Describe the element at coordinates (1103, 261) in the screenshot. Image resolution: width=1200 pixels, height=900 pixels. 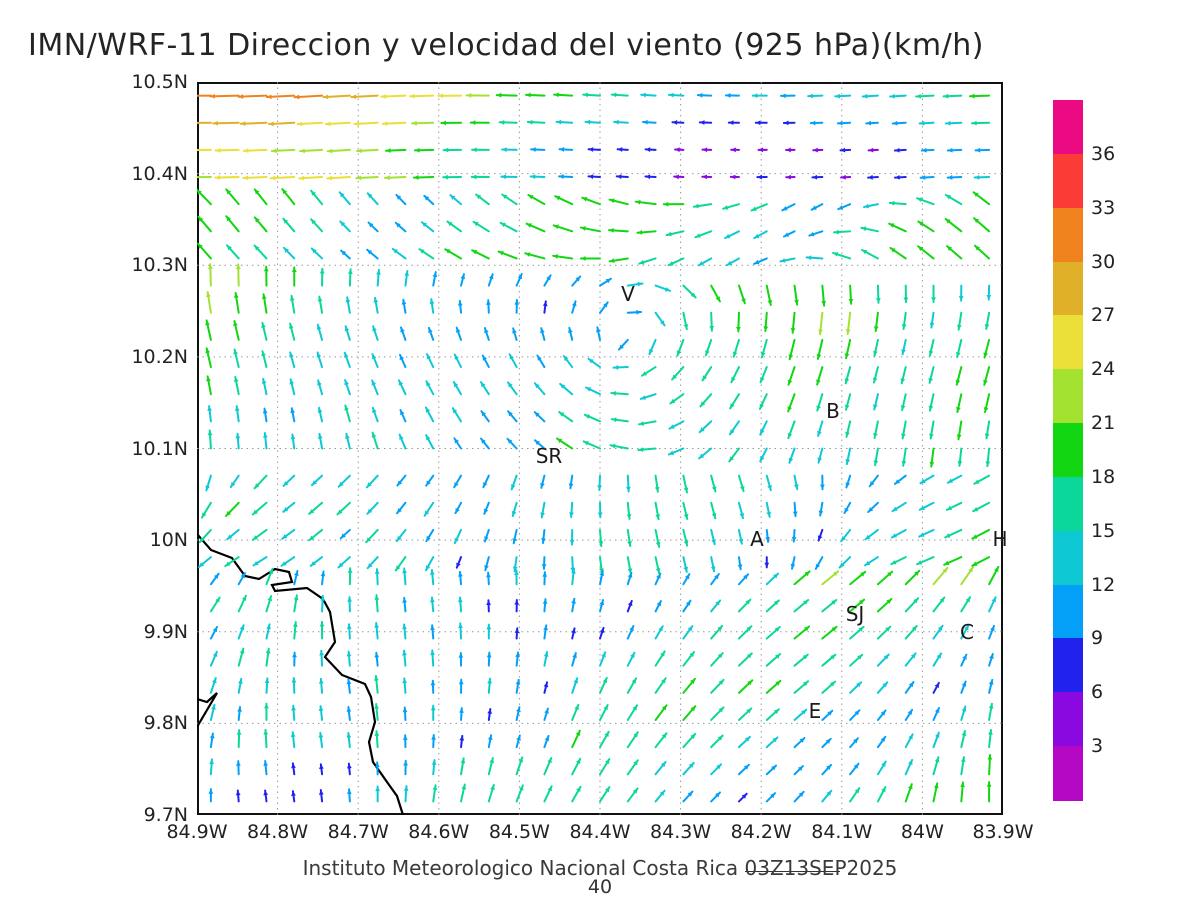
I see `colorbar-tick-30: 30` at that location.